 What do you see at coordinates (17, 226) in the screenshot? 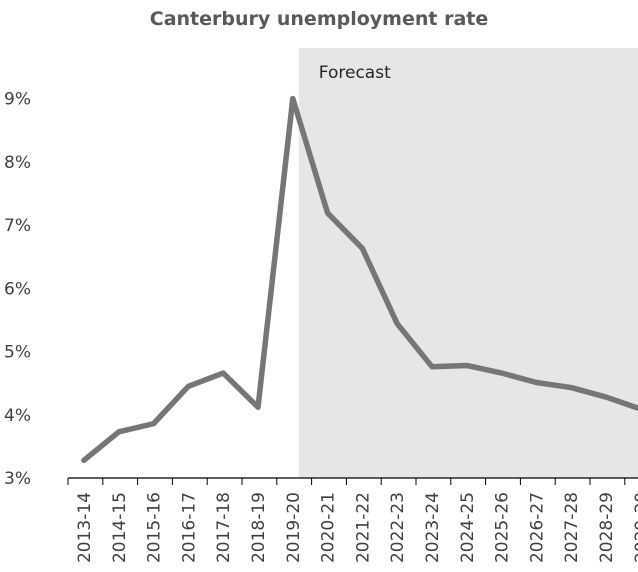
I see `y-tick-label: 7%` at bounding box center [17, 226].